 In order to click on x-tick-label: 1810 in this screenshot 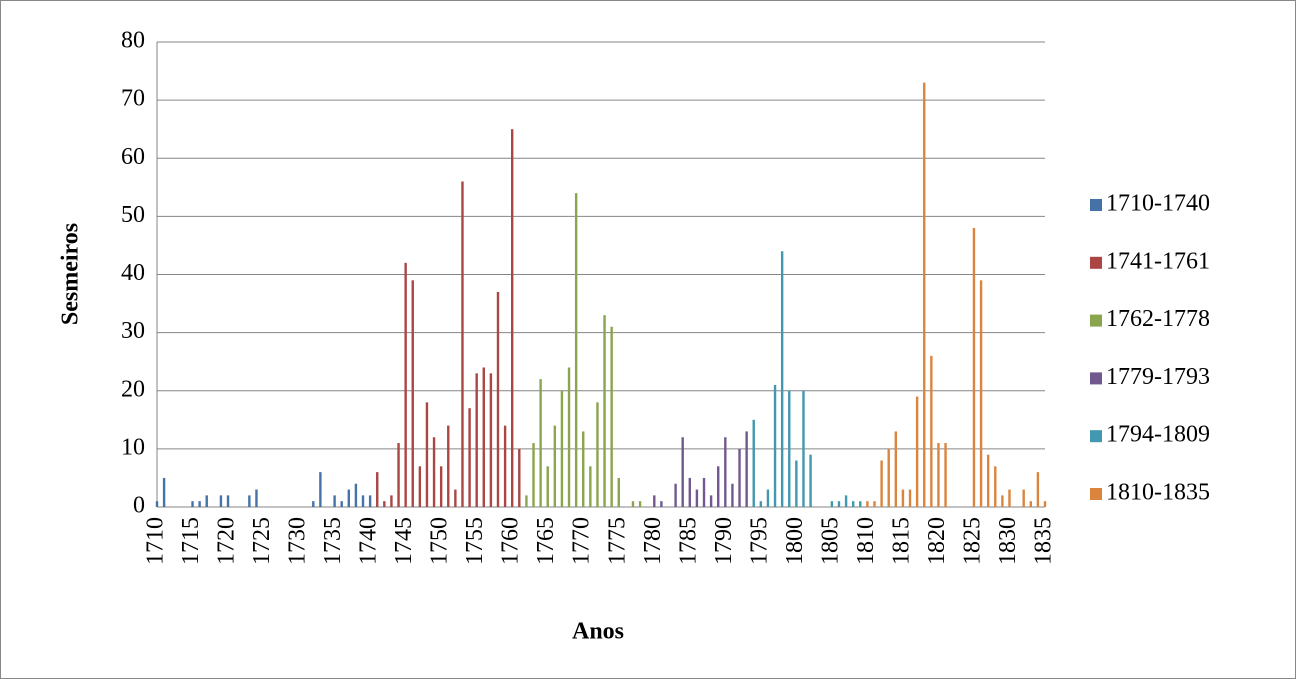, I will do `click(866, 541)`.